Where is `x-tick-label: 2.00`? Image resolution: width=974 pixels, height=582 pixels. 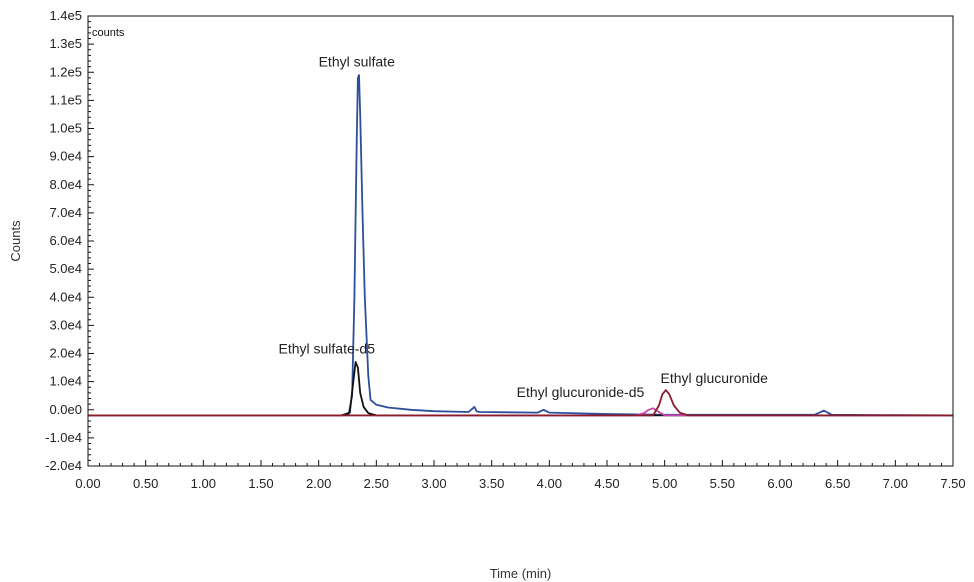
x-tick-label: 2.00 is located at coordinates (318, 483).